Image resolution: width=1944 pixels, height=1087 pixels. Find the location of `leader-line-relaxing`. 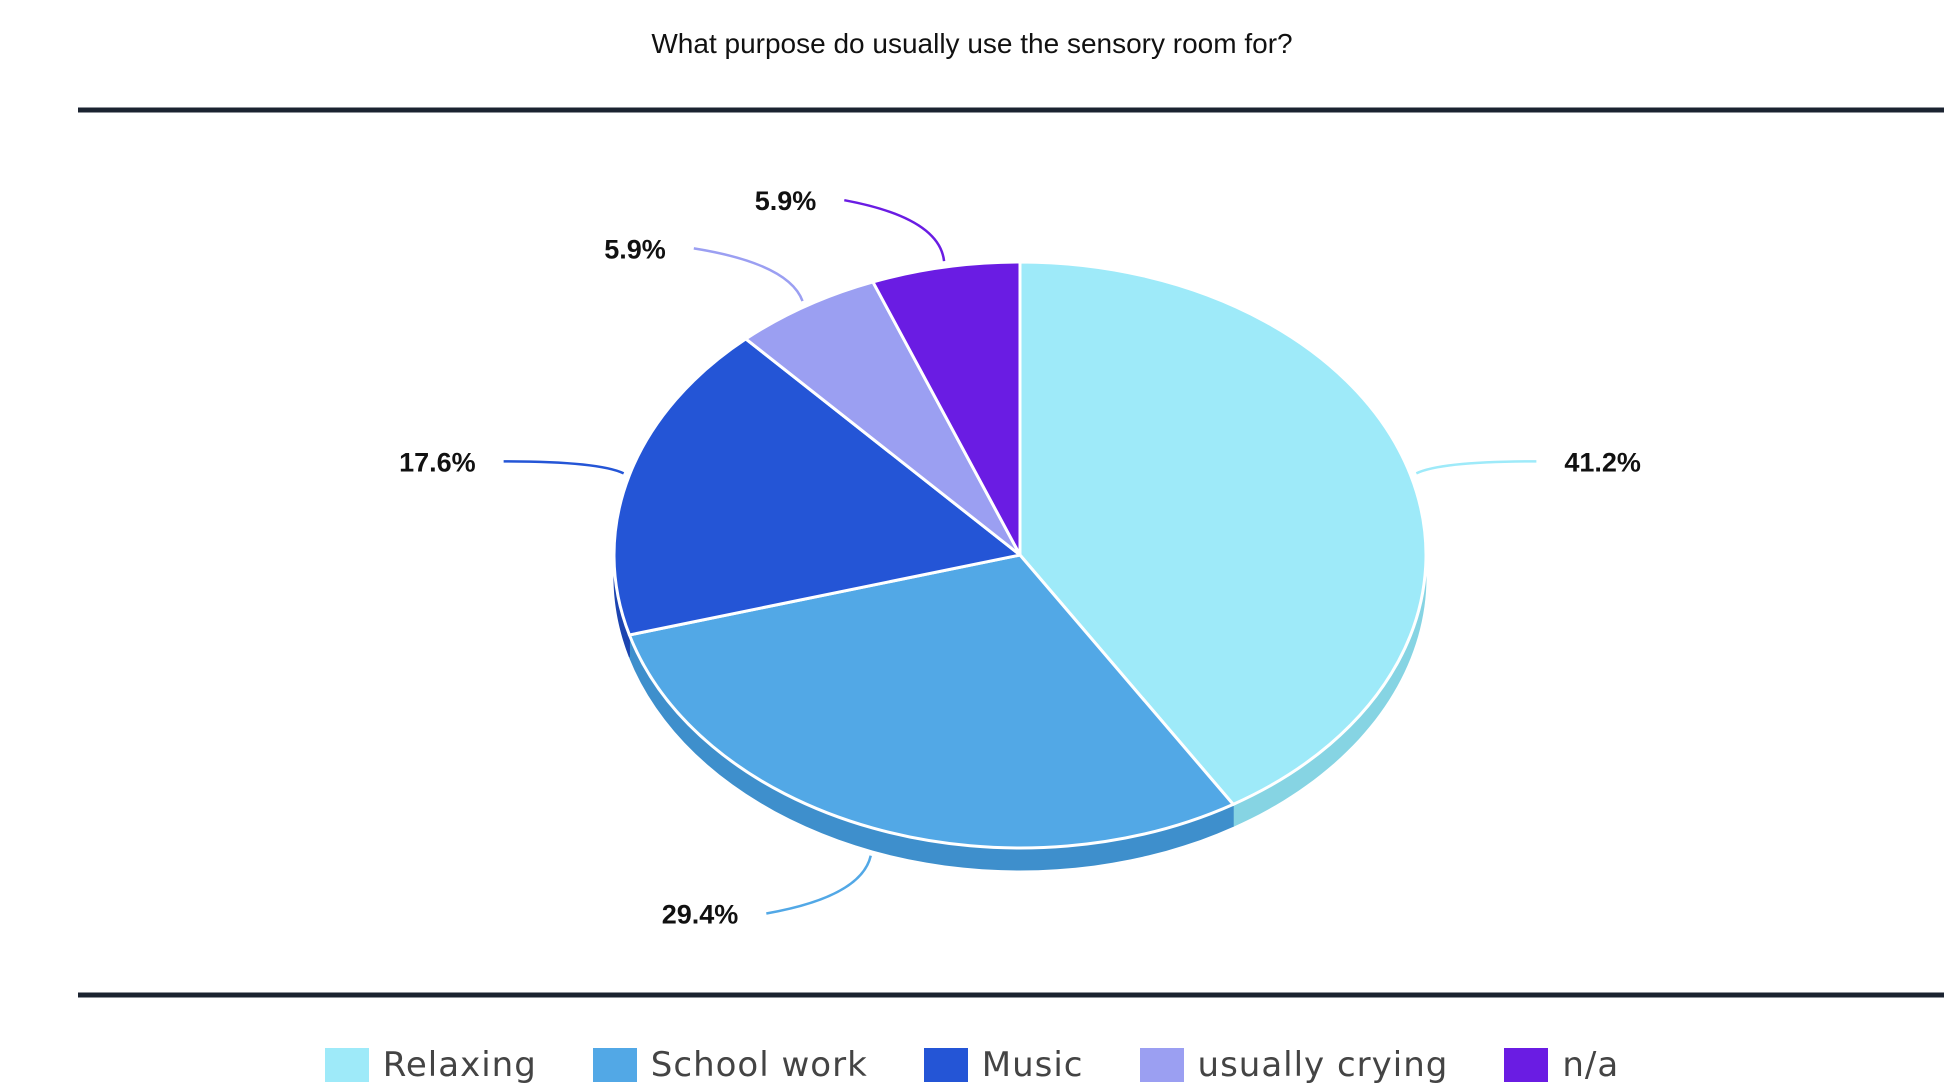

leader-line-relaxing is located at coordinates (1476, 467).